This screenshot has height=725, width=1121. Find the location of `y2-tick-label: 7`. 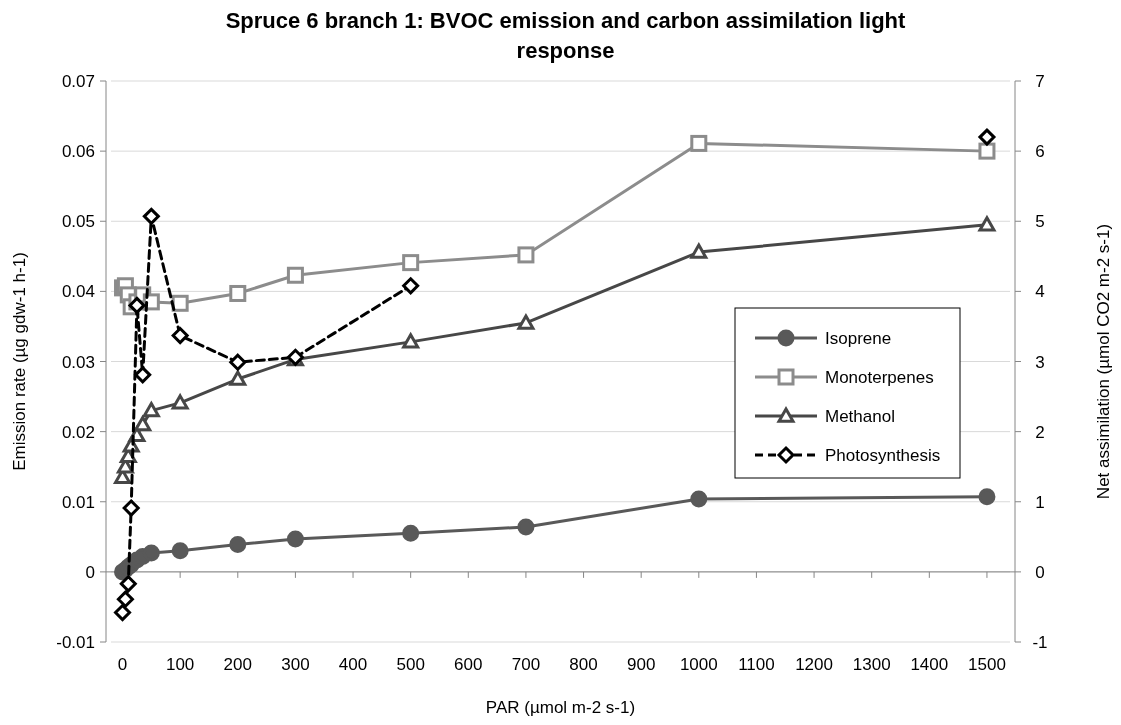

y2-tick-label: 7 is located at coordinates (1040, 81).